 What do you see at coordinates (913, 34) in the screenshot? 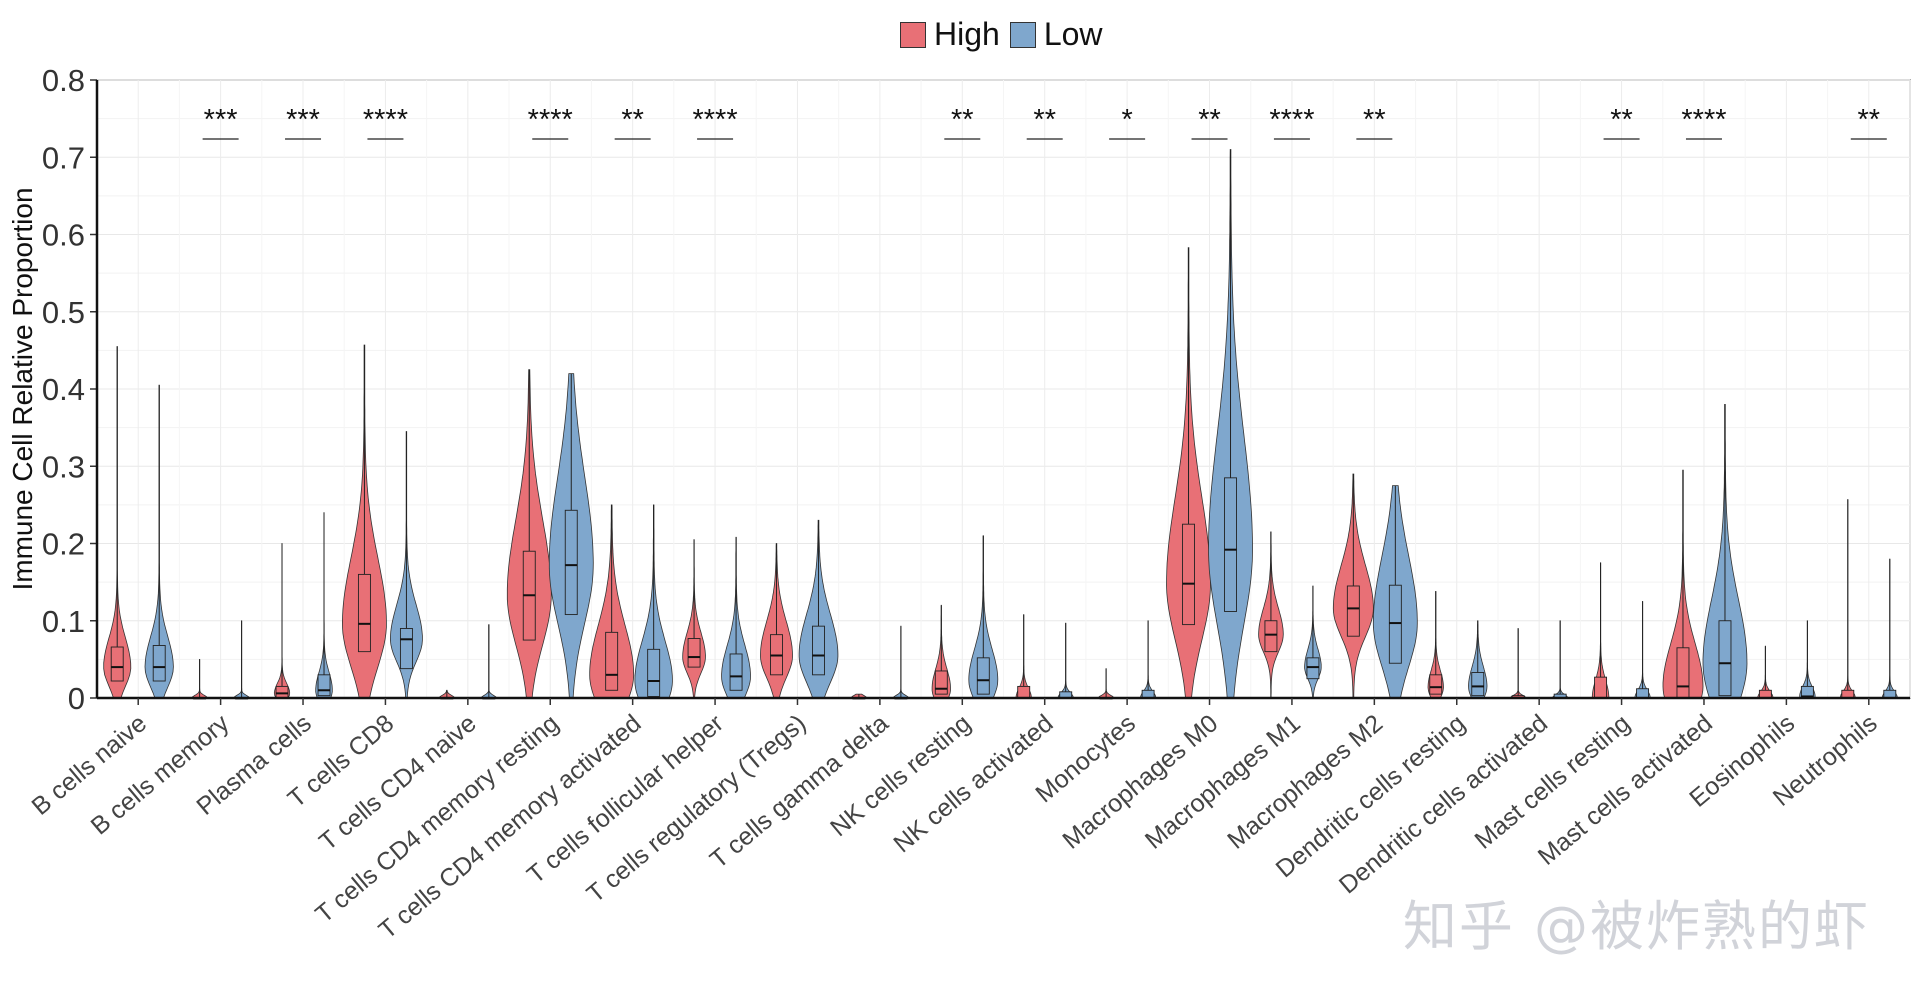
I see `legend-swatch-high` at bounding box center [913, 34].